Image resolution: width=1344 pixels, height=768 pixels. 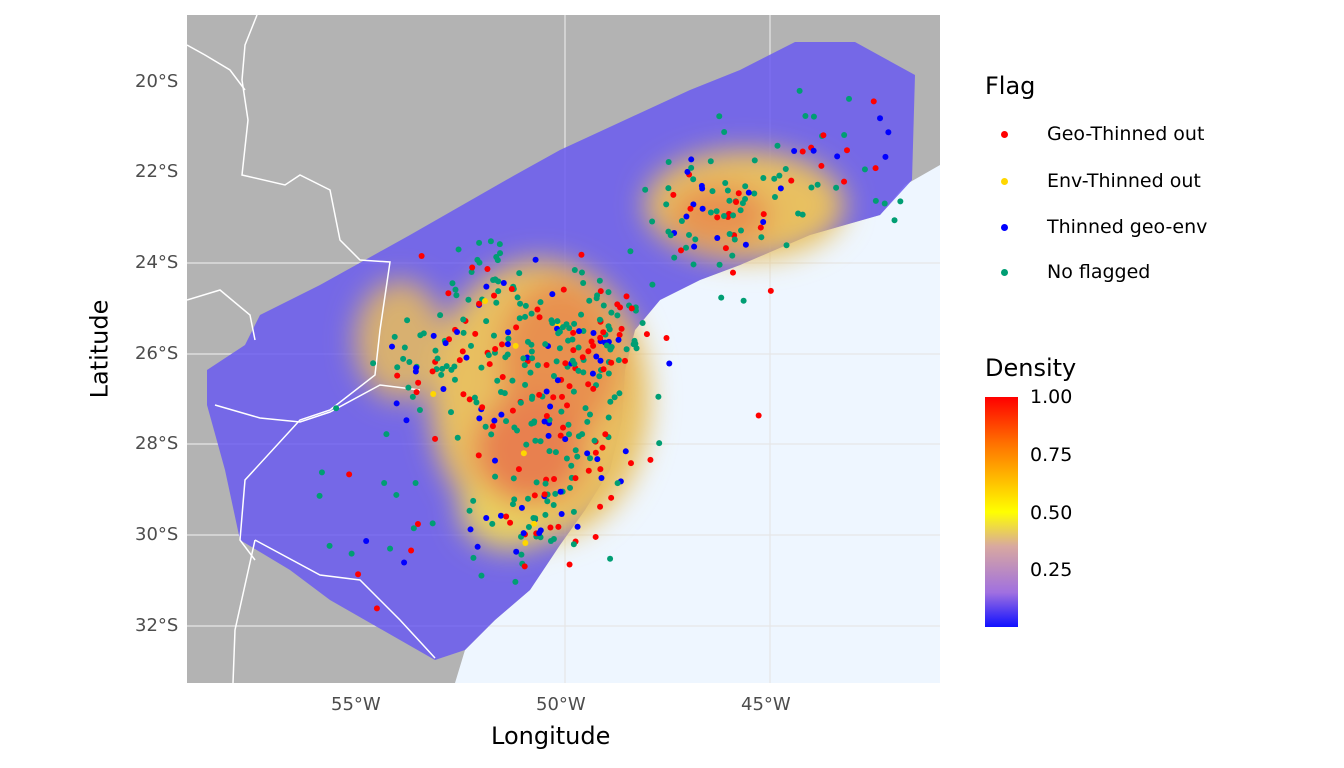 I want to click on density-tick-label: 1.00, so click(x=1051, y=397).